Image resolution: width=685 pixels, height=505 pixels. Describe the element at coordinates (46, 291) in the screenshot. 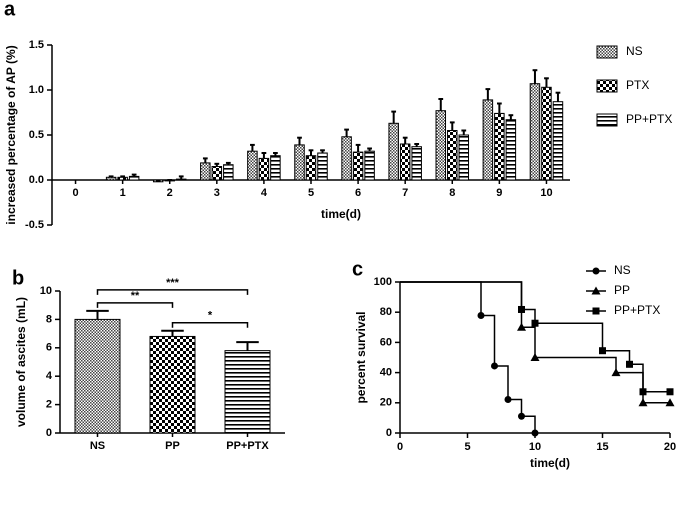

I see `y-tick-label: 10` at that location.